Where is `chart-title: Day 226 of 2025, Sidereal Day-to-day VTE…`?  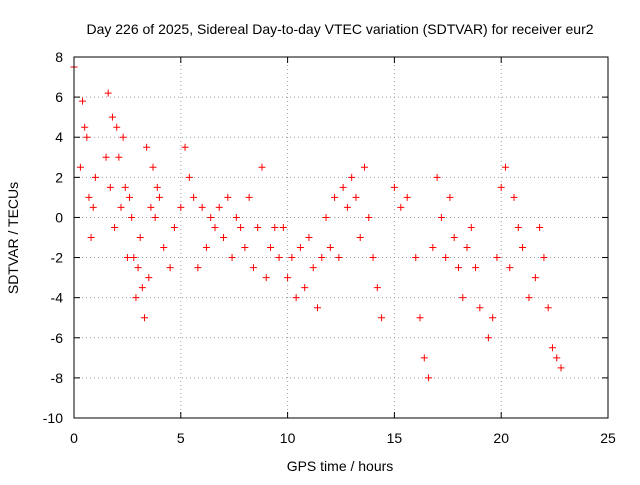 chart-title: Day 226 of 2025, Sidereal Day-to-day VTE… is located at coordinates (339, 29).